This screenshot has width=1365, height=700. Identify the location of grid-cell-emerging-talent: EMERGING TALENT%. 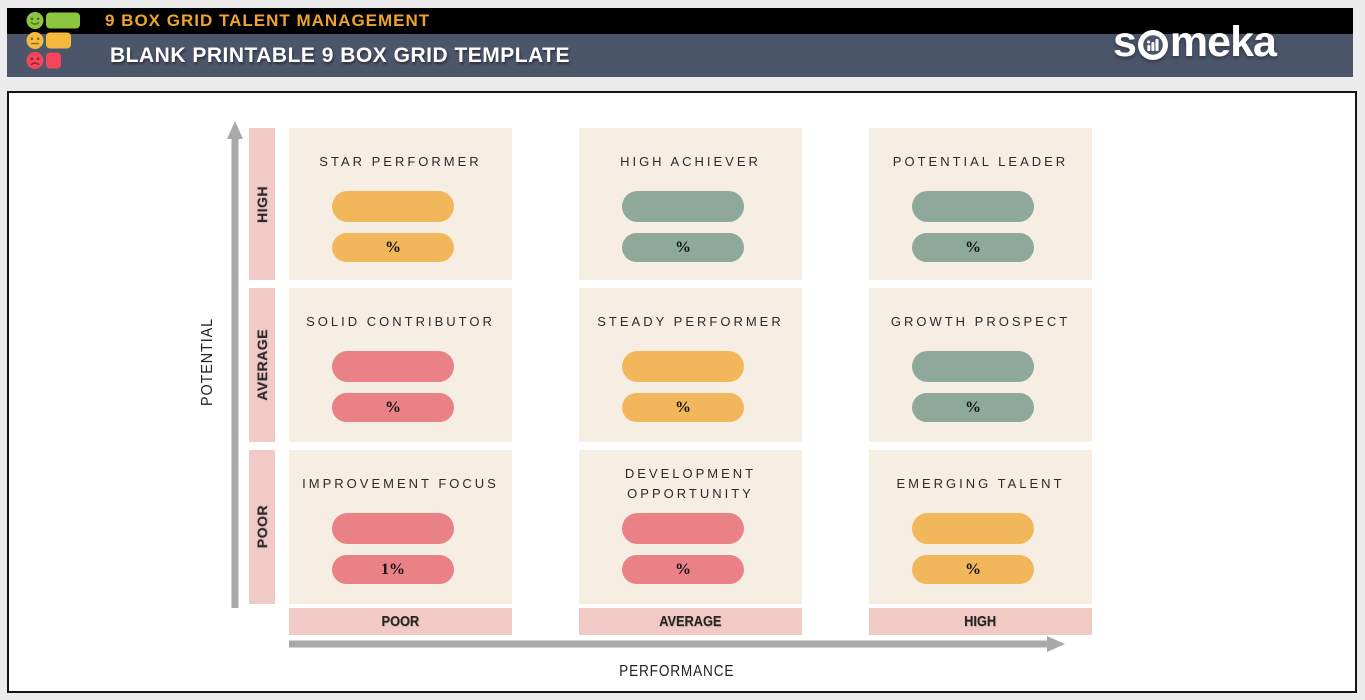
(980, 527).